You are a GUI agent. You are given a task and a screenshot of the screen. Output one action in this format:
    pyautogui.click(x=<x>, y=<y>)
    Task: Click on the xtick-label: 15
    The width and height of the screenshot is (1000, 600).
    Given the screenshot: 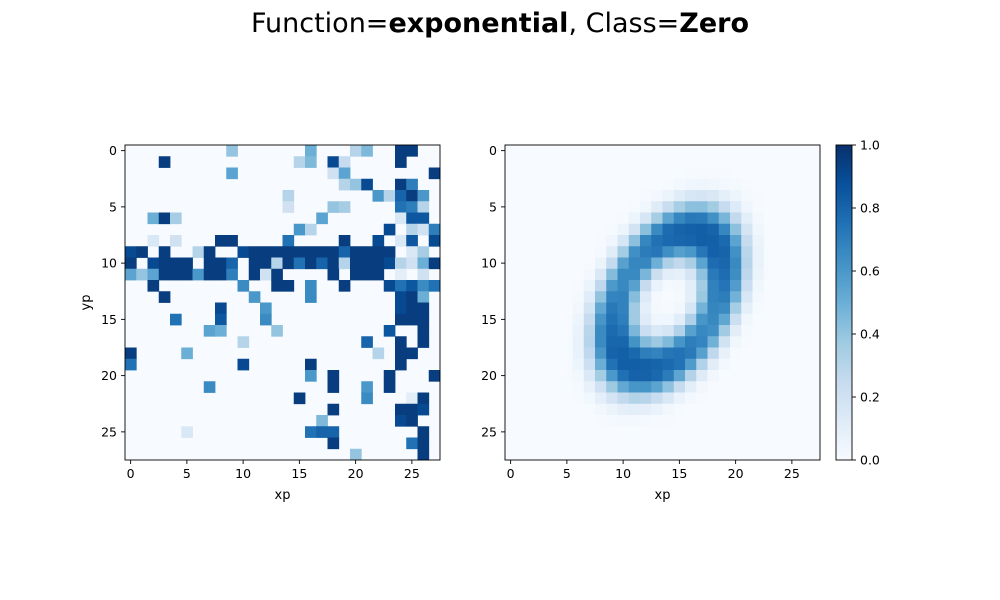 What is the action you would take?
    pyautogui.click(x=679, y=473)
    